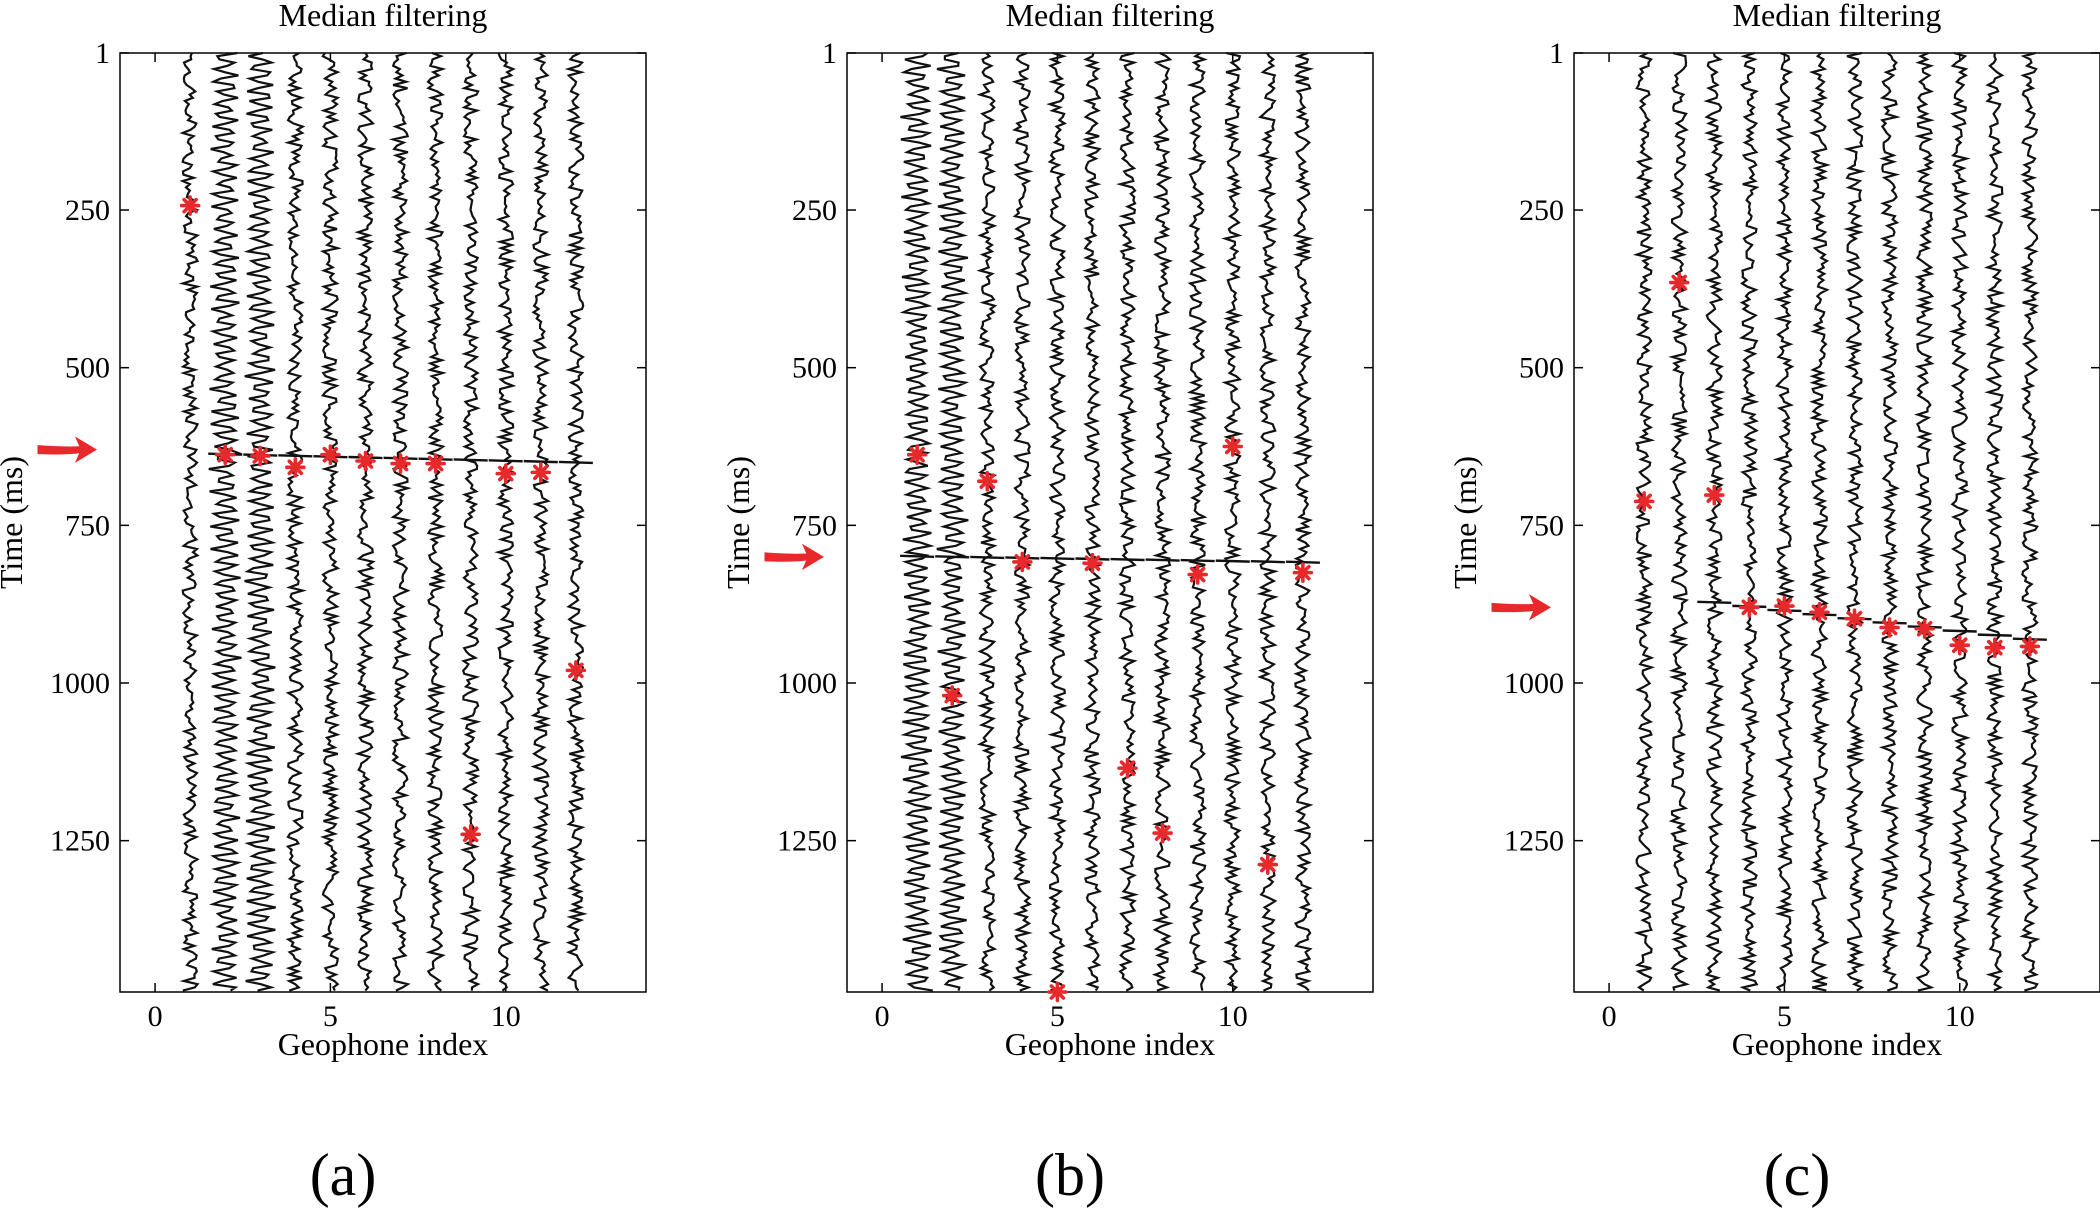 The width and height of the screenshot is (2100, 1215). I want to click on y-tick-label: 250, so click(1541, 210).